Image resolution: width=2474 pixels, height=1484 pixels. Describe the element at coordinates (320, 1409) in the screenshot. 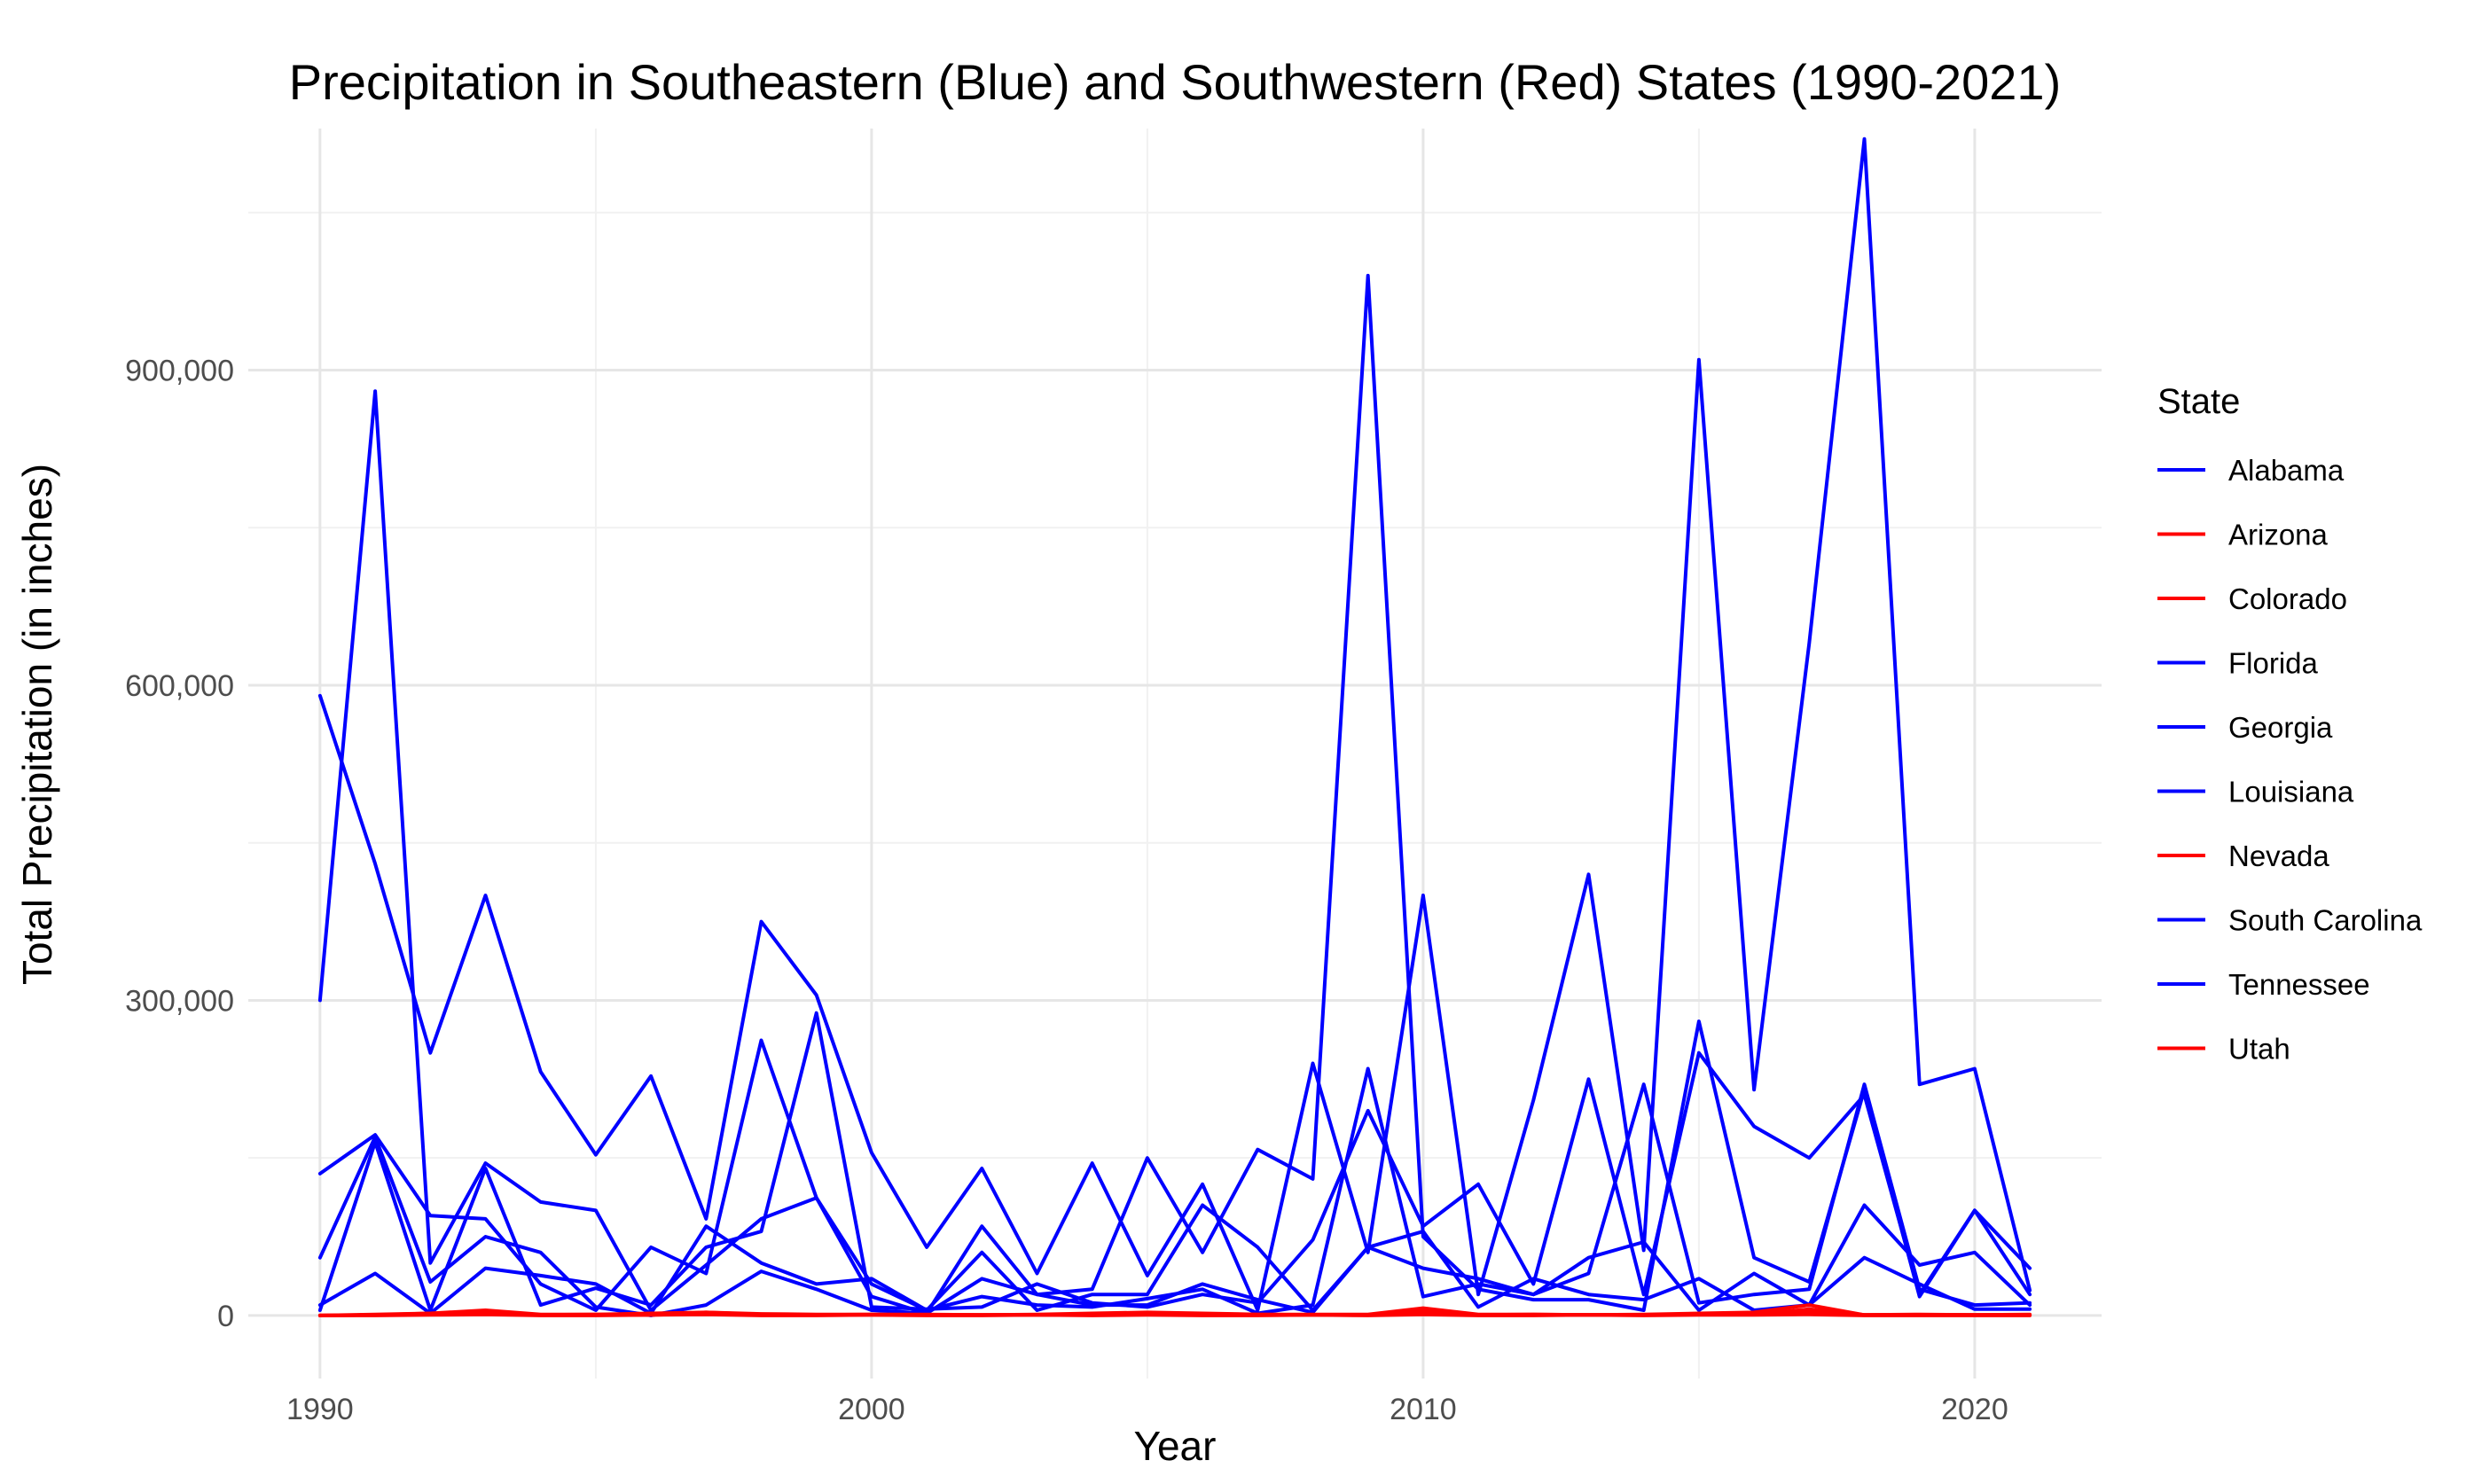

I see `x-tick-label: 1990` at that location.